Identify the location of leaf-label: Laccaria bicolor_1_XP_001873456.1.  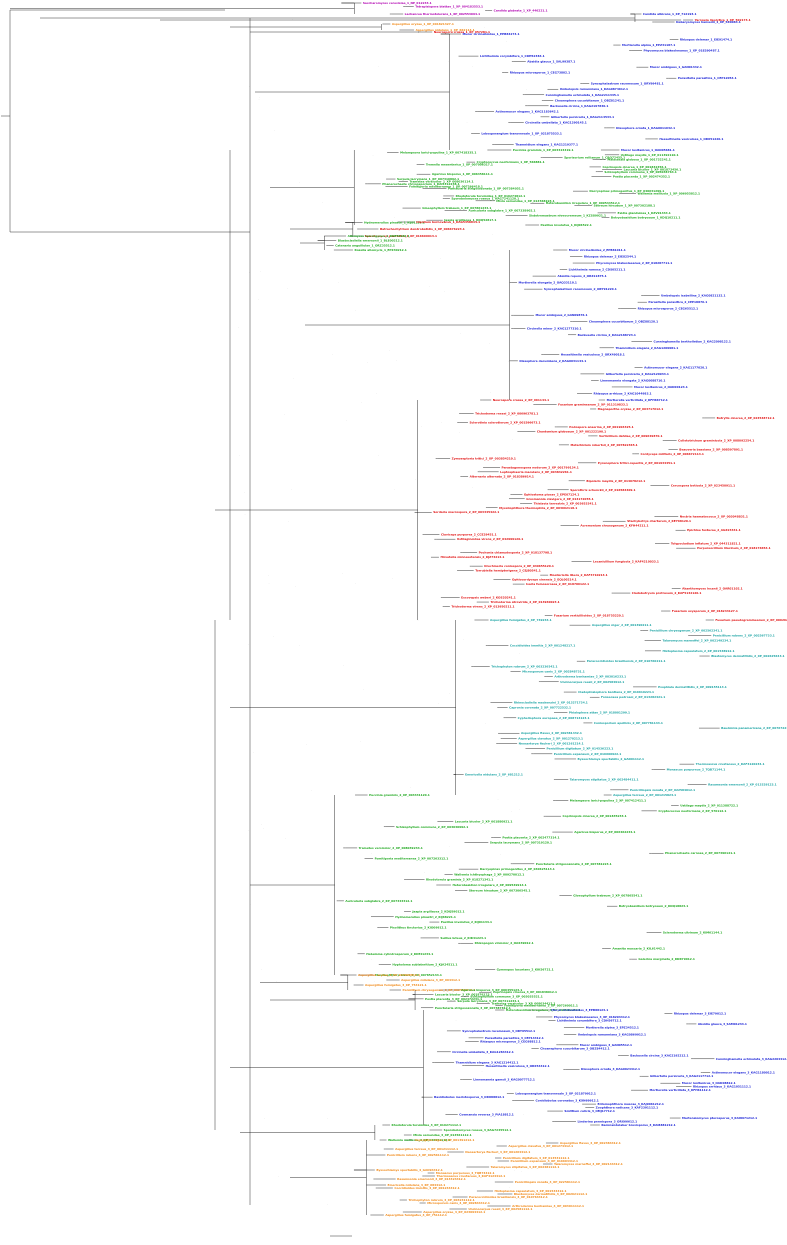
(653, 169).